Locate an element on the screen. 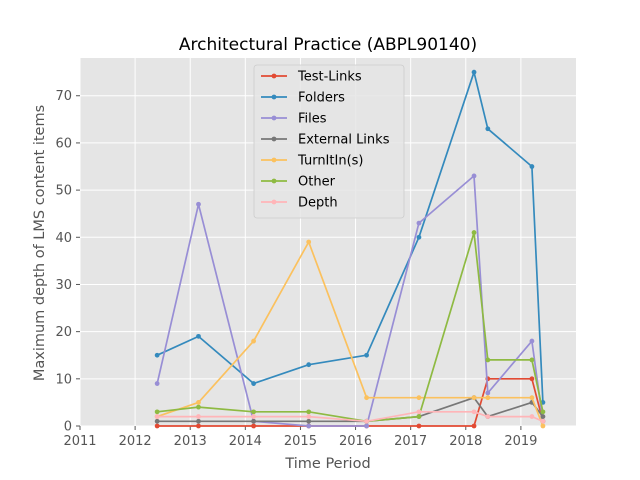 The height and width of the screenshot is (480, 640). legend-box is located at coordinates (329, 141).